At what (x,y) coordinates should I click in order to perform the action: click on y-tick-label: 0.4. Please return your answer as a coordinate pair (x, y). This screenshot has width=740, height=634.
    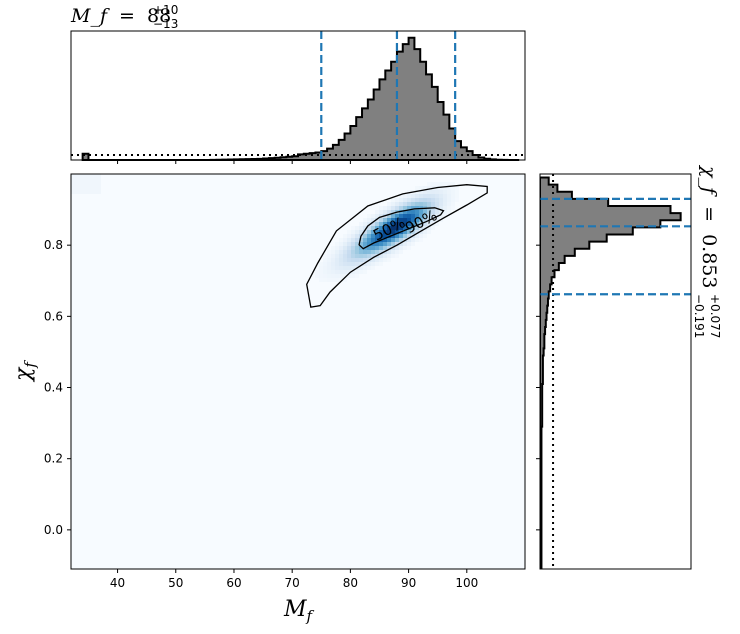
    Looking at the image, I should click on (53, 388).